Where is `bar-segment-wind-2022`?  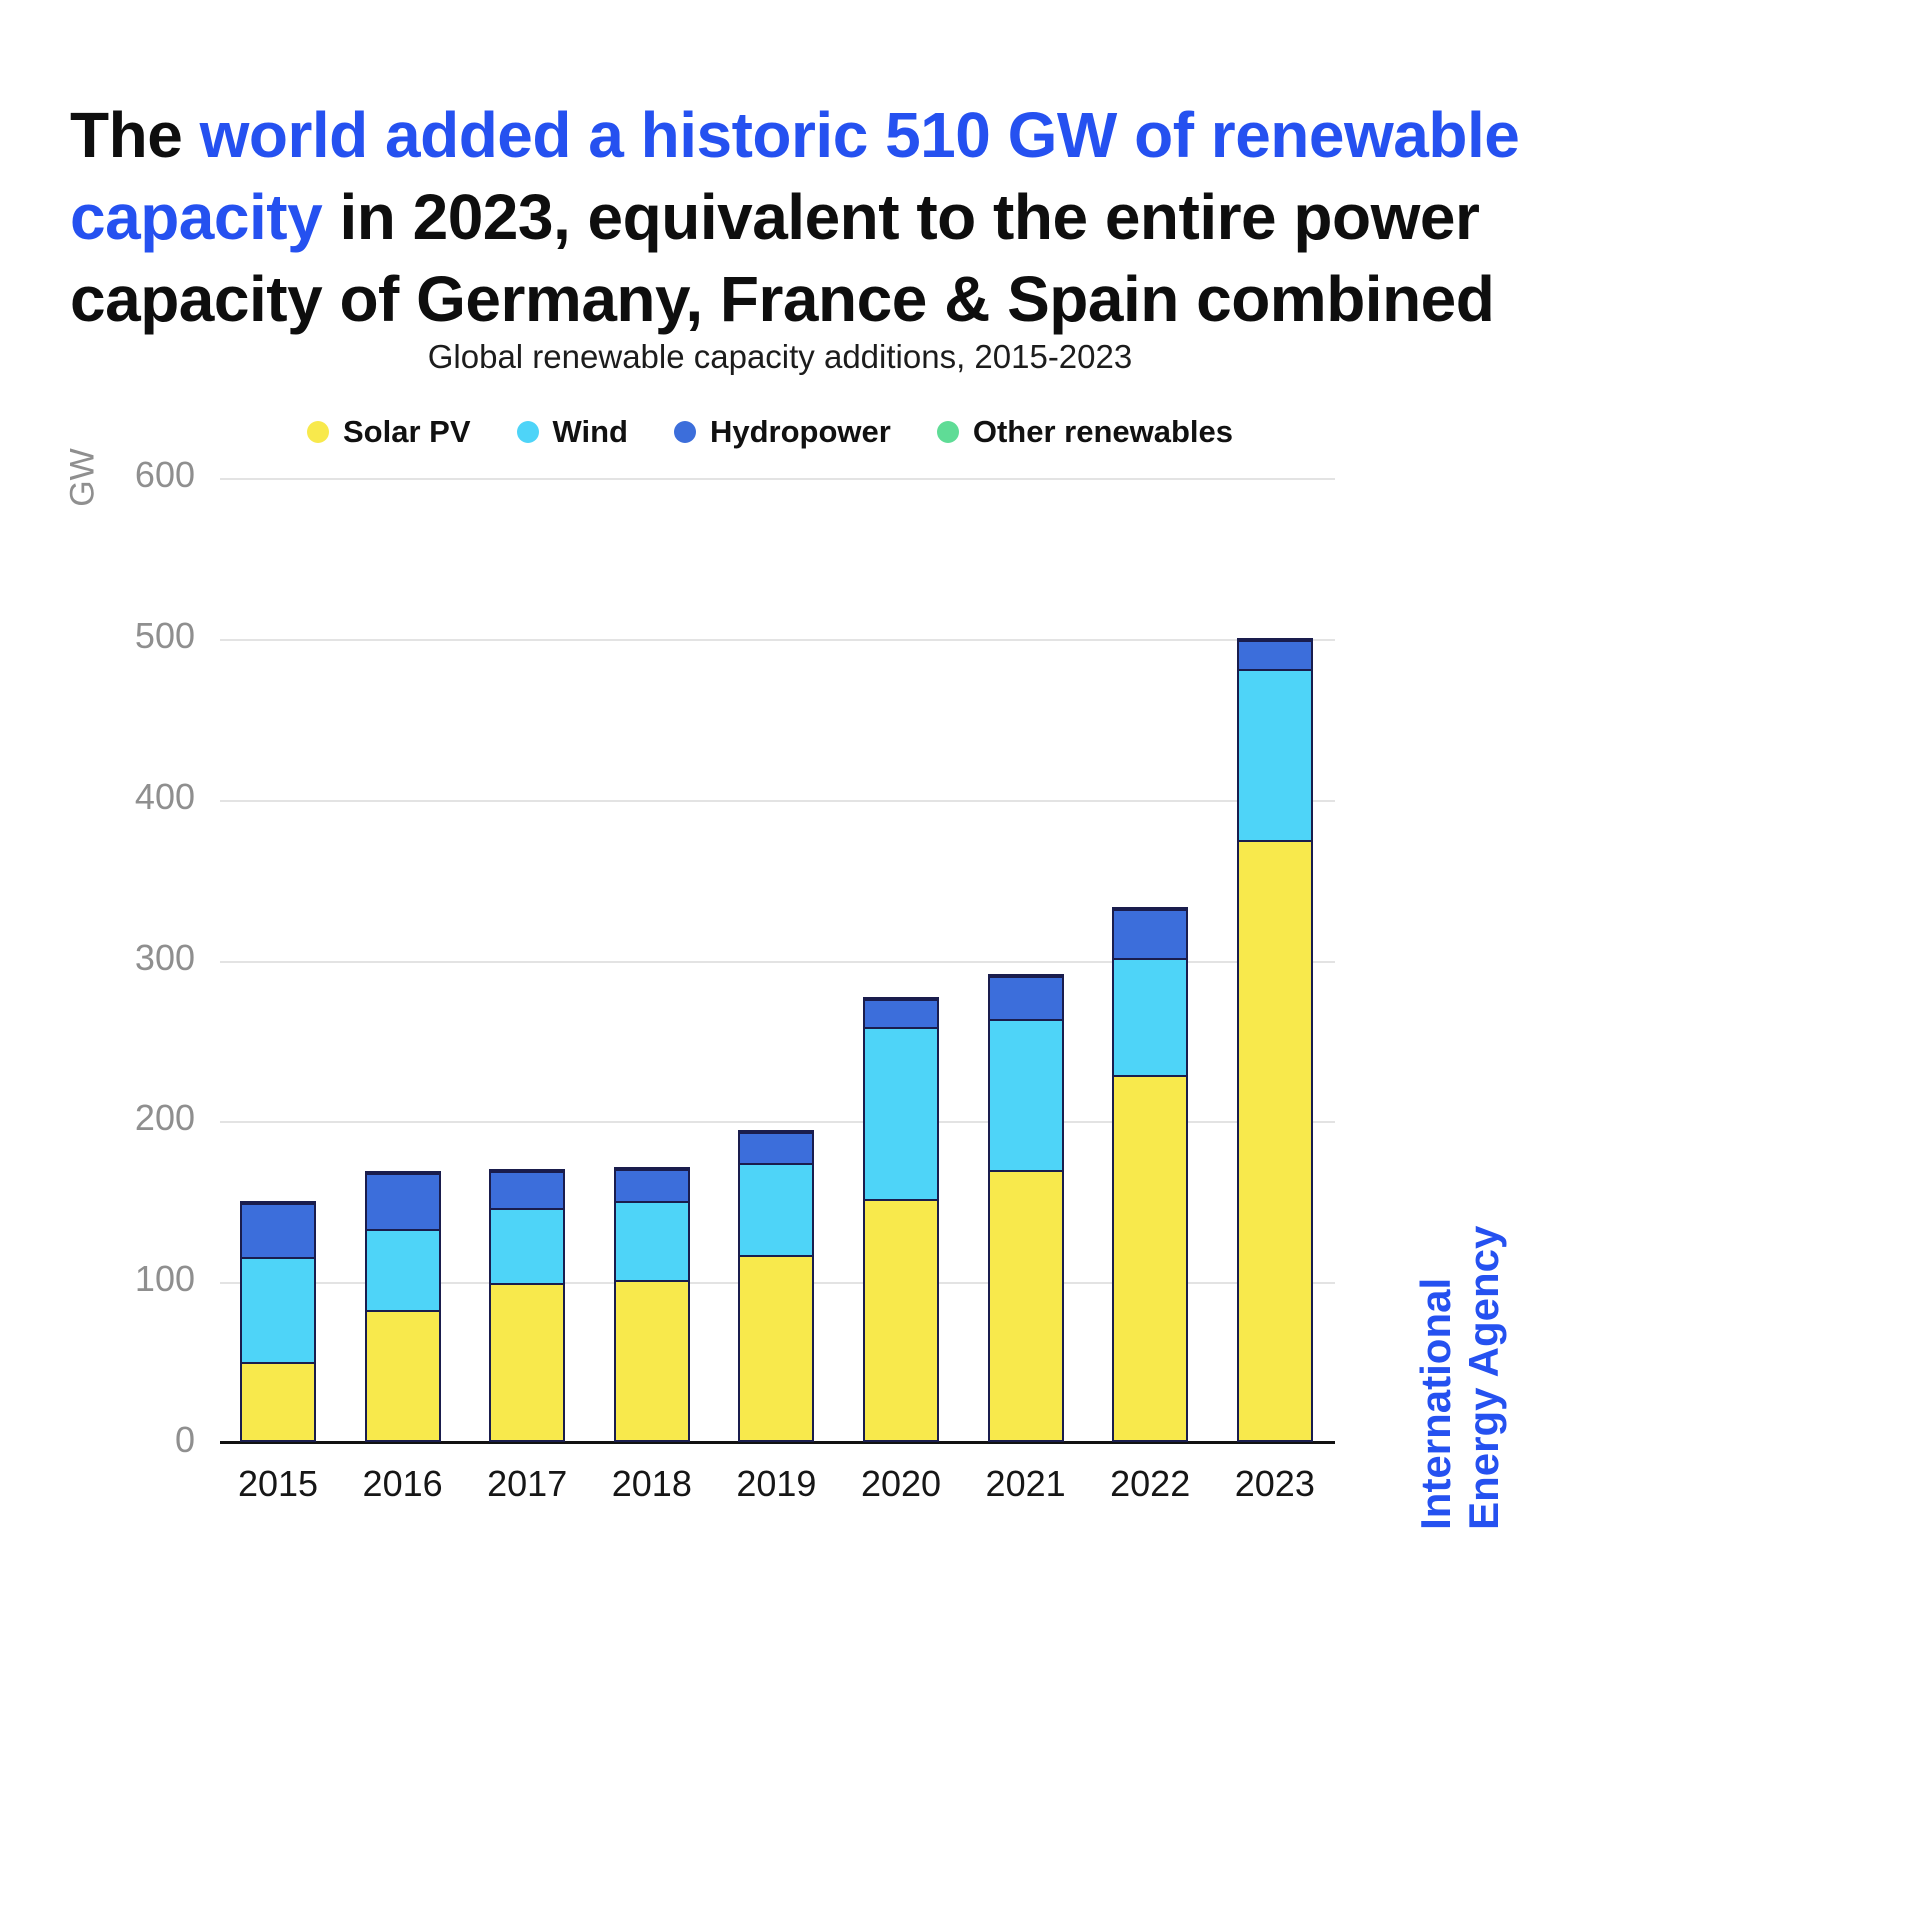 bar-segment-wind-2022 is located at coordinates (1150, 1018).